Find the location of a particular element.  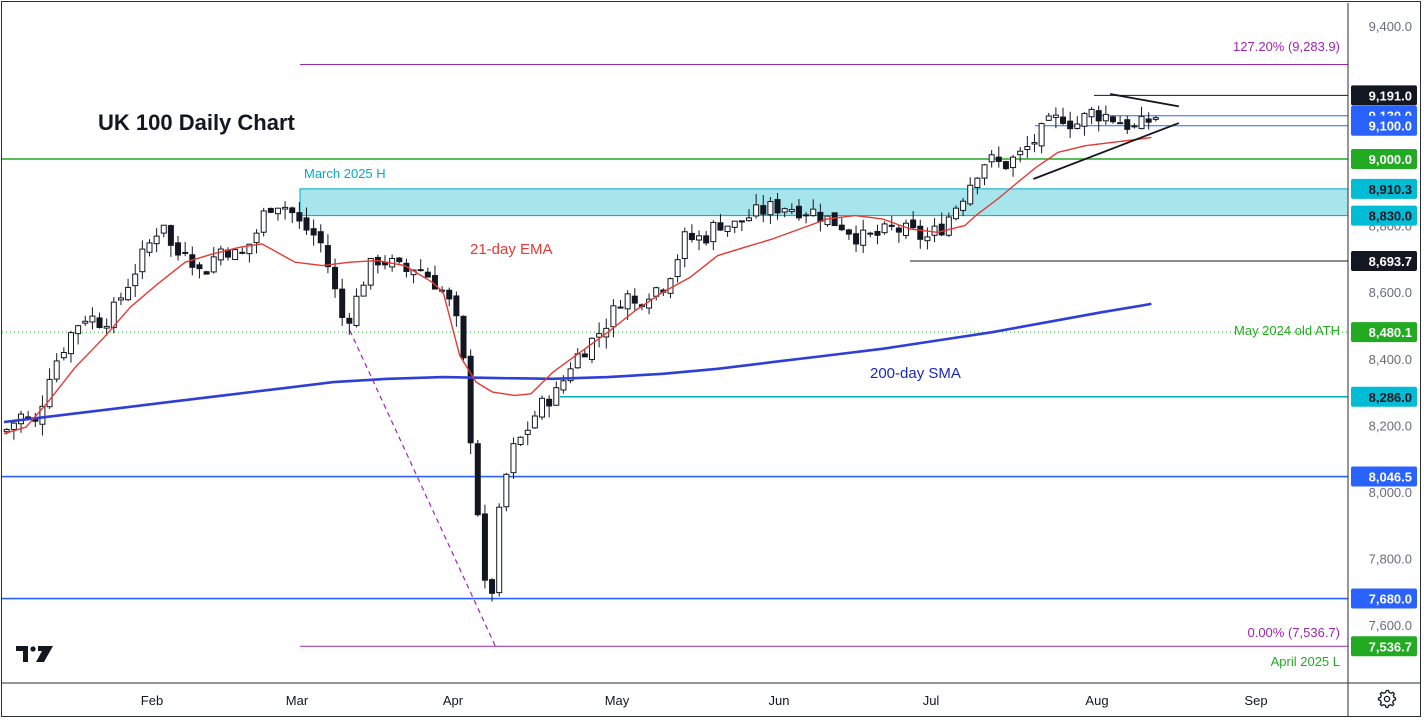

price-badge-text: 8,830.0 is located at coordinates (1390, 216).